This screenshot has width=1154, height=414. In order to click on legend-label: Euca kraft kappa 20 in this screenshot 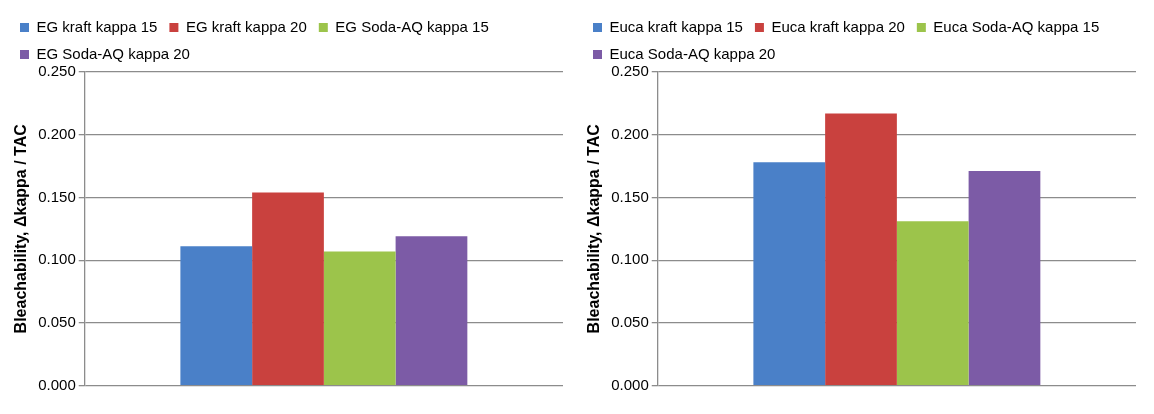, I will do `click(838, 26)`.